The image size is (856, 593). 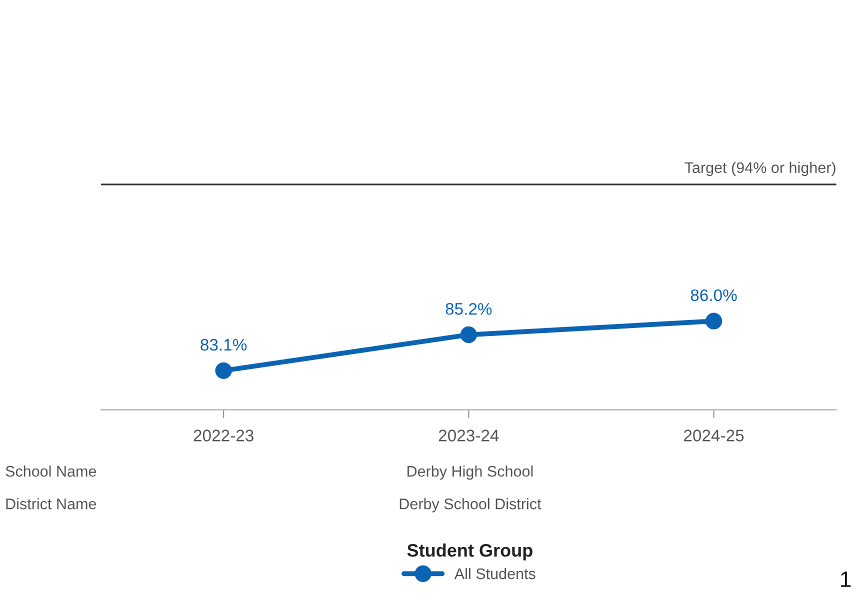 What do you see at coordinates (469, 309) in the screenshot?
I see `data-label: 85.2%` at bounding box center [469, 309].